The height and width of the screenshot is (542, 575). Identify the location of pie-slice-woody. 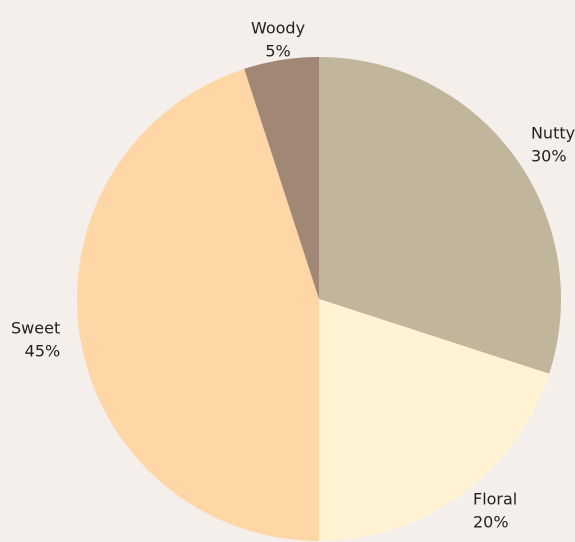
(281, 178).